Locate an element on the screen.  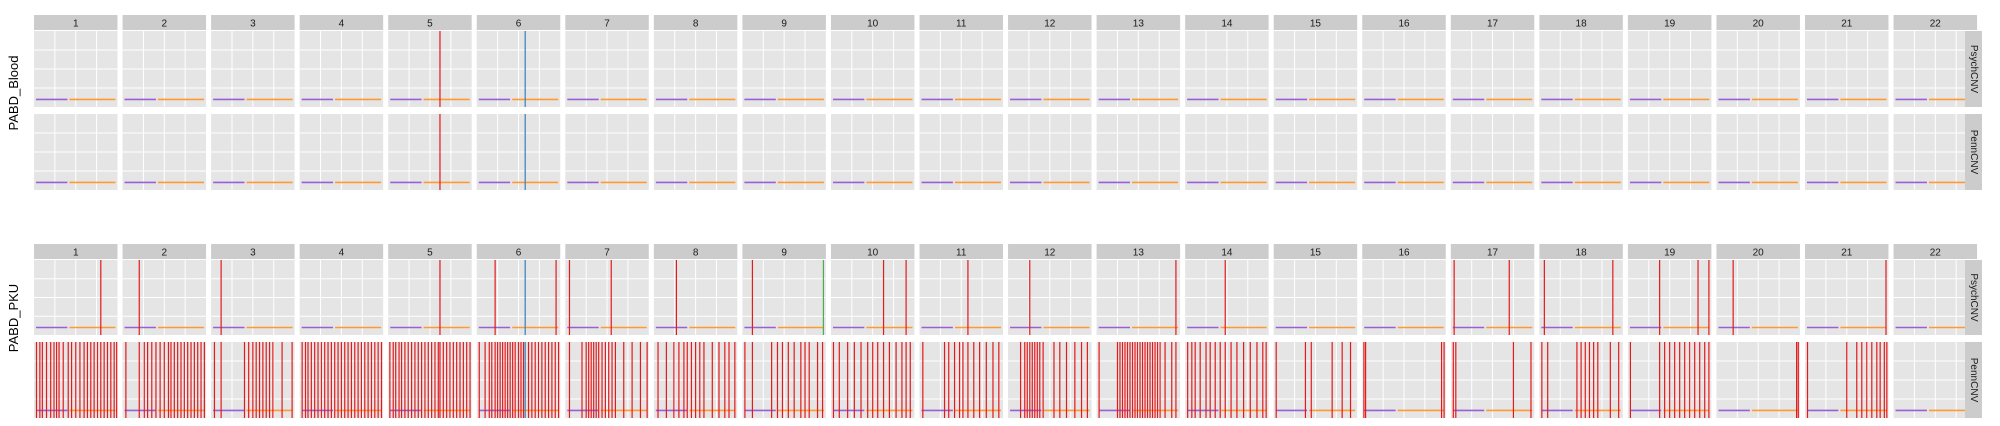
chromosome-label: 11 is located at coordinates (961, 253).